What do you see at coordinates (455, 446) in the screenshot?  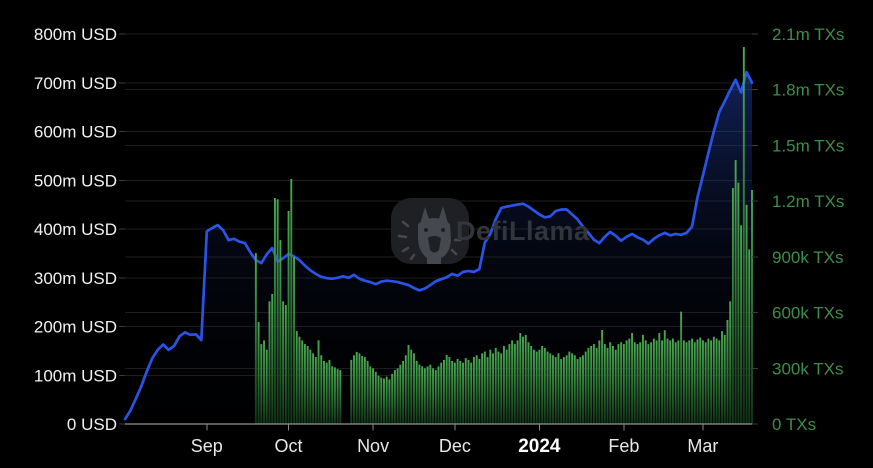 I see `x-axis-label: Dec` at bounding box center [455, 446].